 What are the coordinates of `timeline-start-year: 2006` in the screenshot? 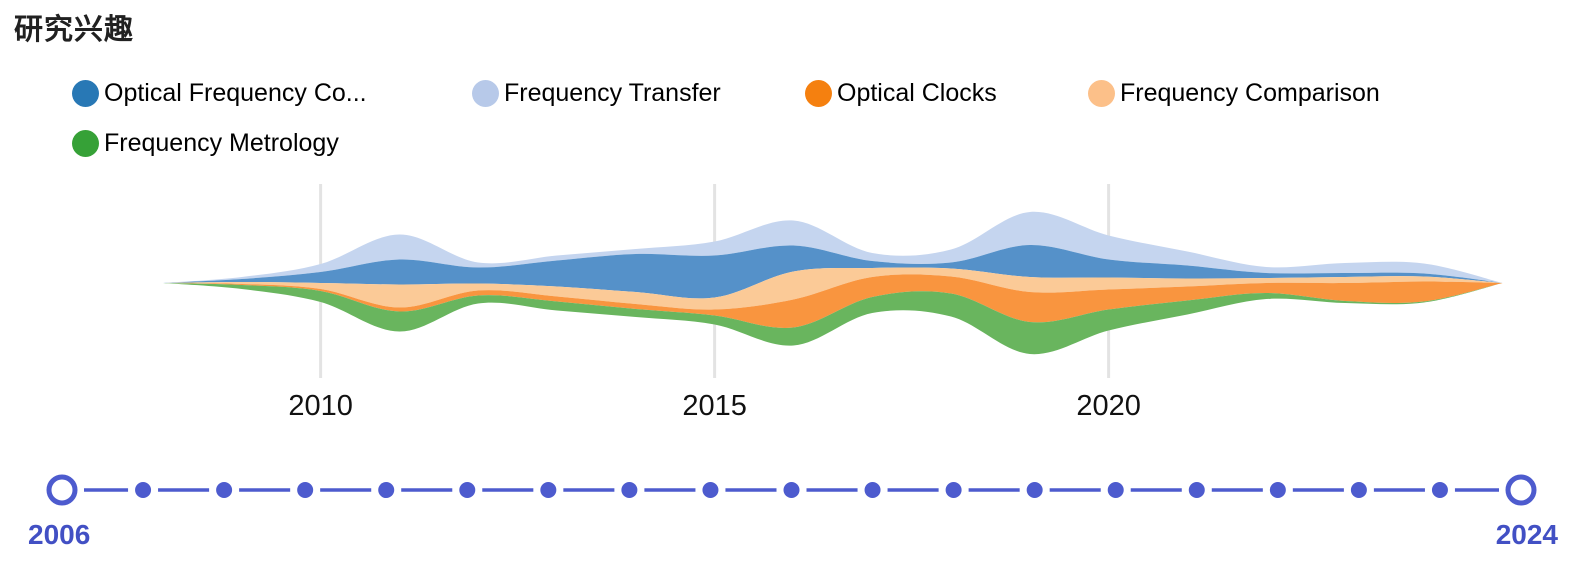 It's located at (59, 534).